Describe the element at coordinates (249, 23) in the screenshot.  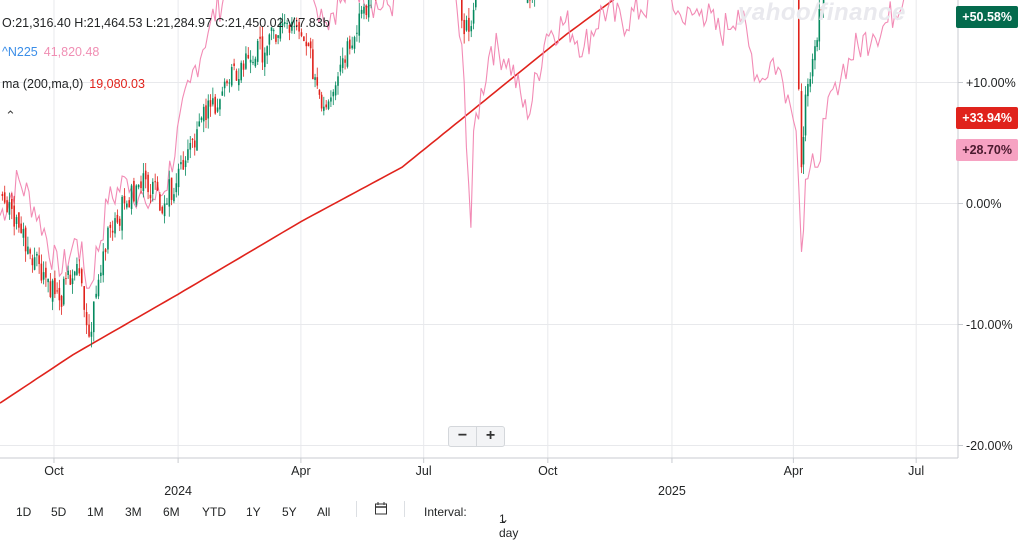
I see `close-value: C:21,450.02` at that location.